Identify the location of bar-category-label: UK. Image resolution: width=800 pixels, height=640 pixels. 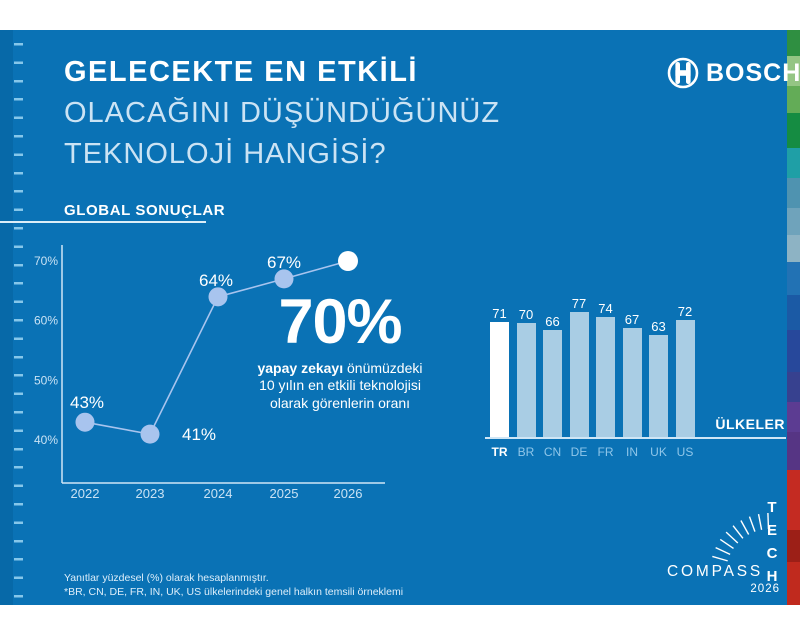
(658, 452).